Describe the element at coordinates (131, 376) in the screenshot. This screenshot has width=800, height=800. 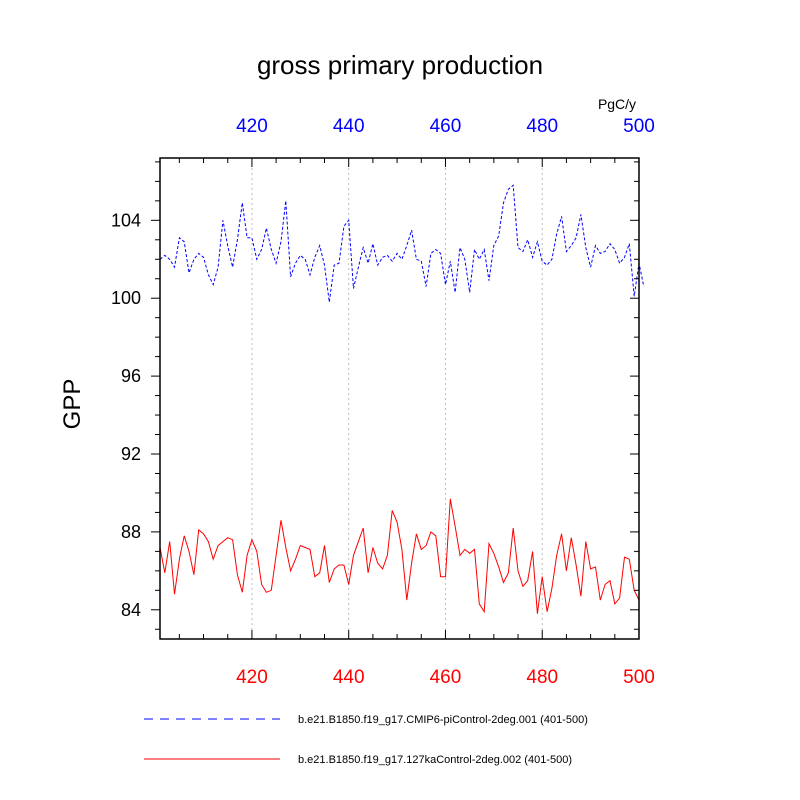
I see `y-tick-label-96: 96` at that location.